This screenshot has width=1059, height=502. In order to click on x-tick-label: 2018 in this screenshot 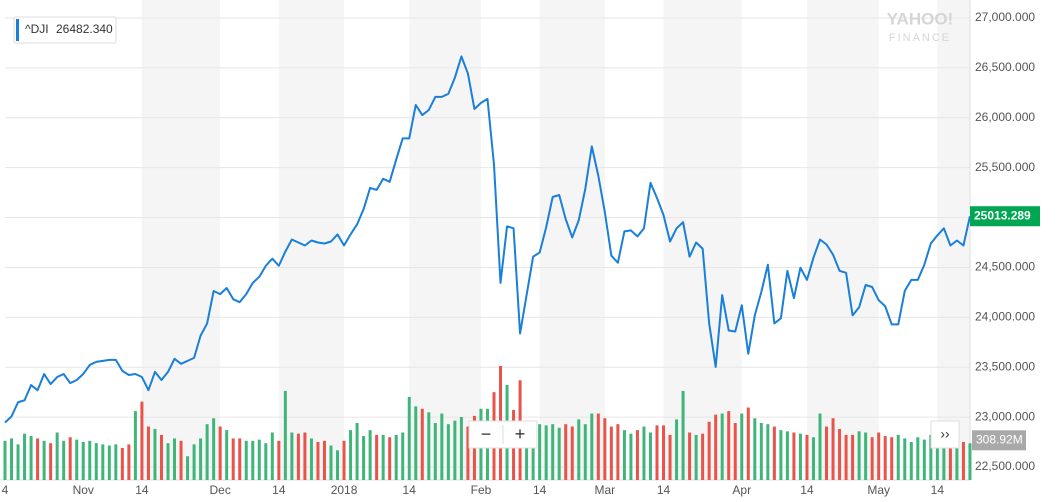, I will do `click(344, 490)`.